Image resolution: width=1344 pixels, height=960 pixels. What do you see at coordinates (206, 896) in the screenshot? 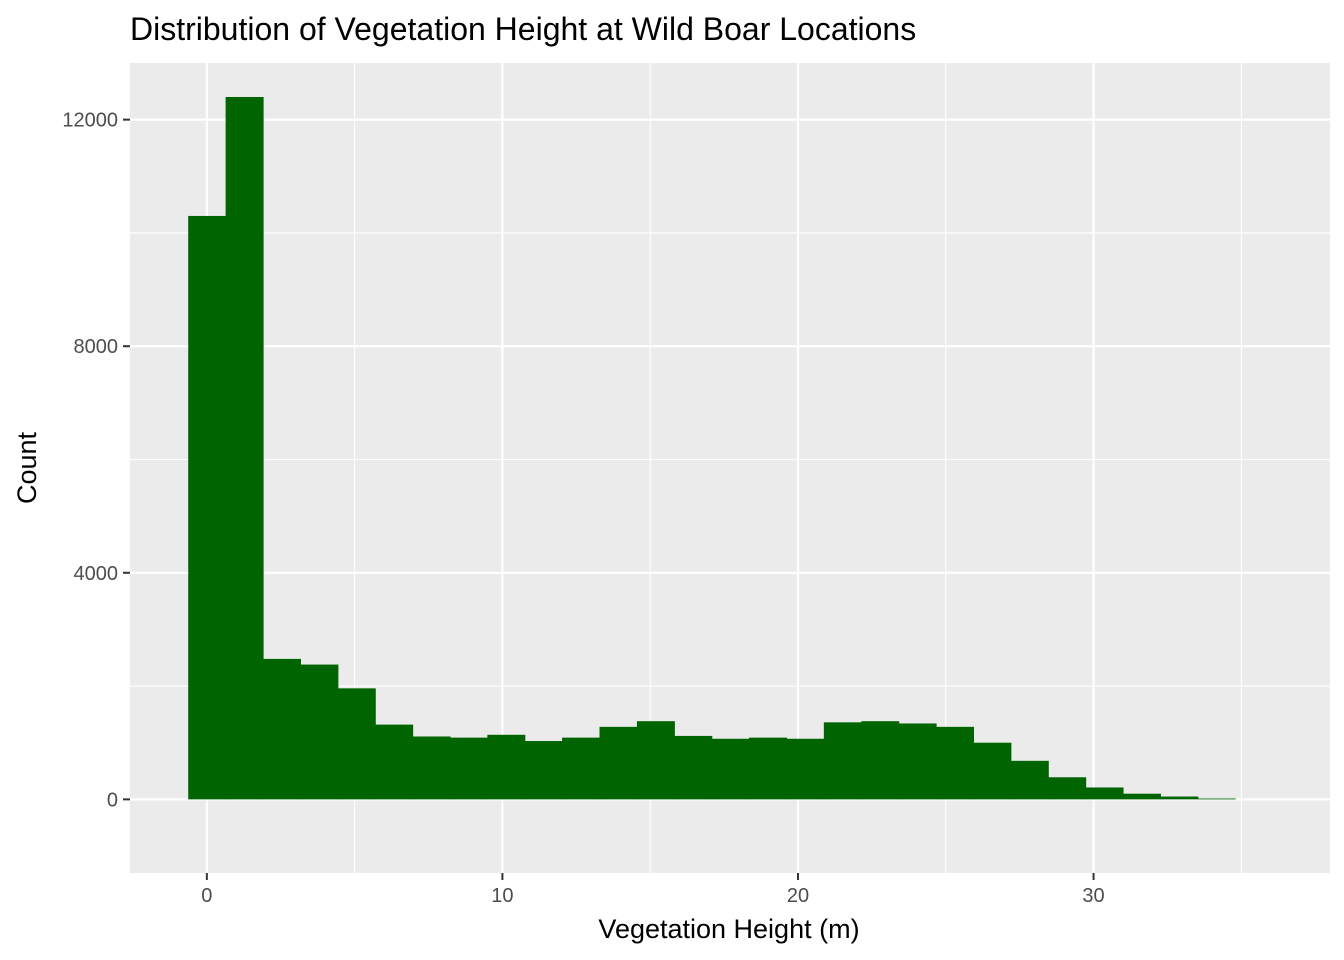
I see `x-tick-label: 0` at bounding box center [206, 896].